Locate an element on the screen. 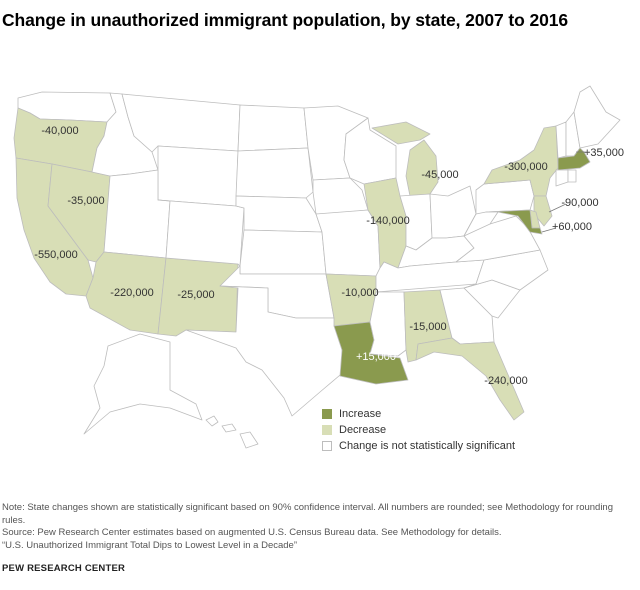 Image resolution: width=640 pixels, height=590 pixels. value-label-il: -140,000 is located at coordinates (387, 221).